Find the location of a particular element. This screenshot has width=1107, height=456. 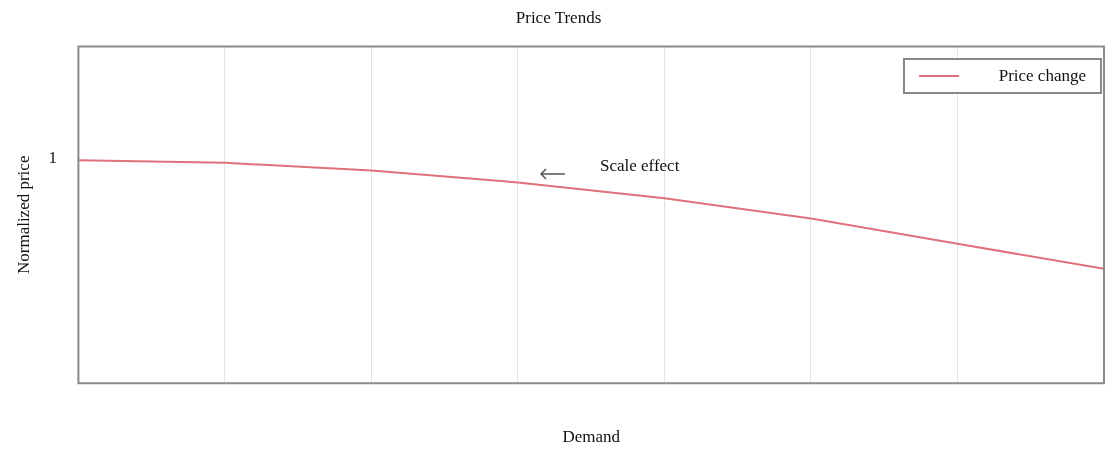

x-axis-title: Demand is located at coordinates (591, 437).